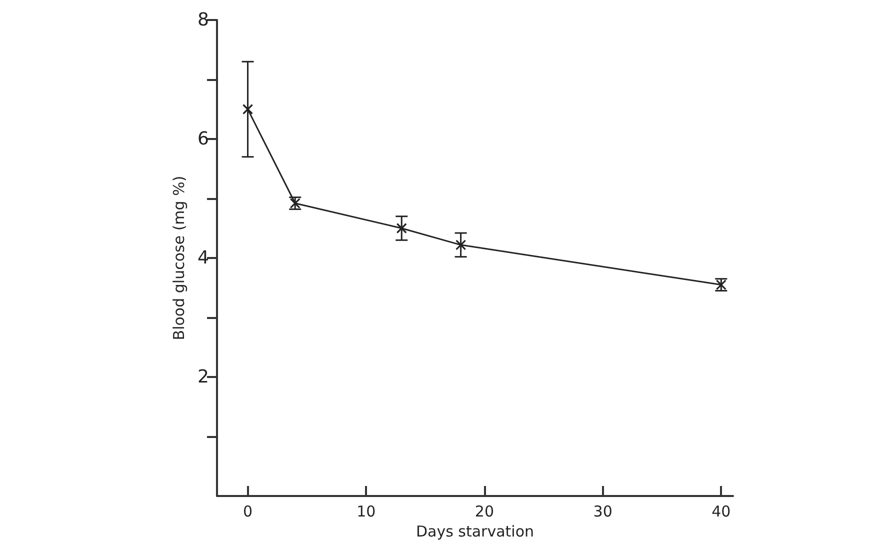  Describe the element at coordinates (179, 258) in the screenshot. I see `y-axis-title: Blood glucose (mg %)` at that location.